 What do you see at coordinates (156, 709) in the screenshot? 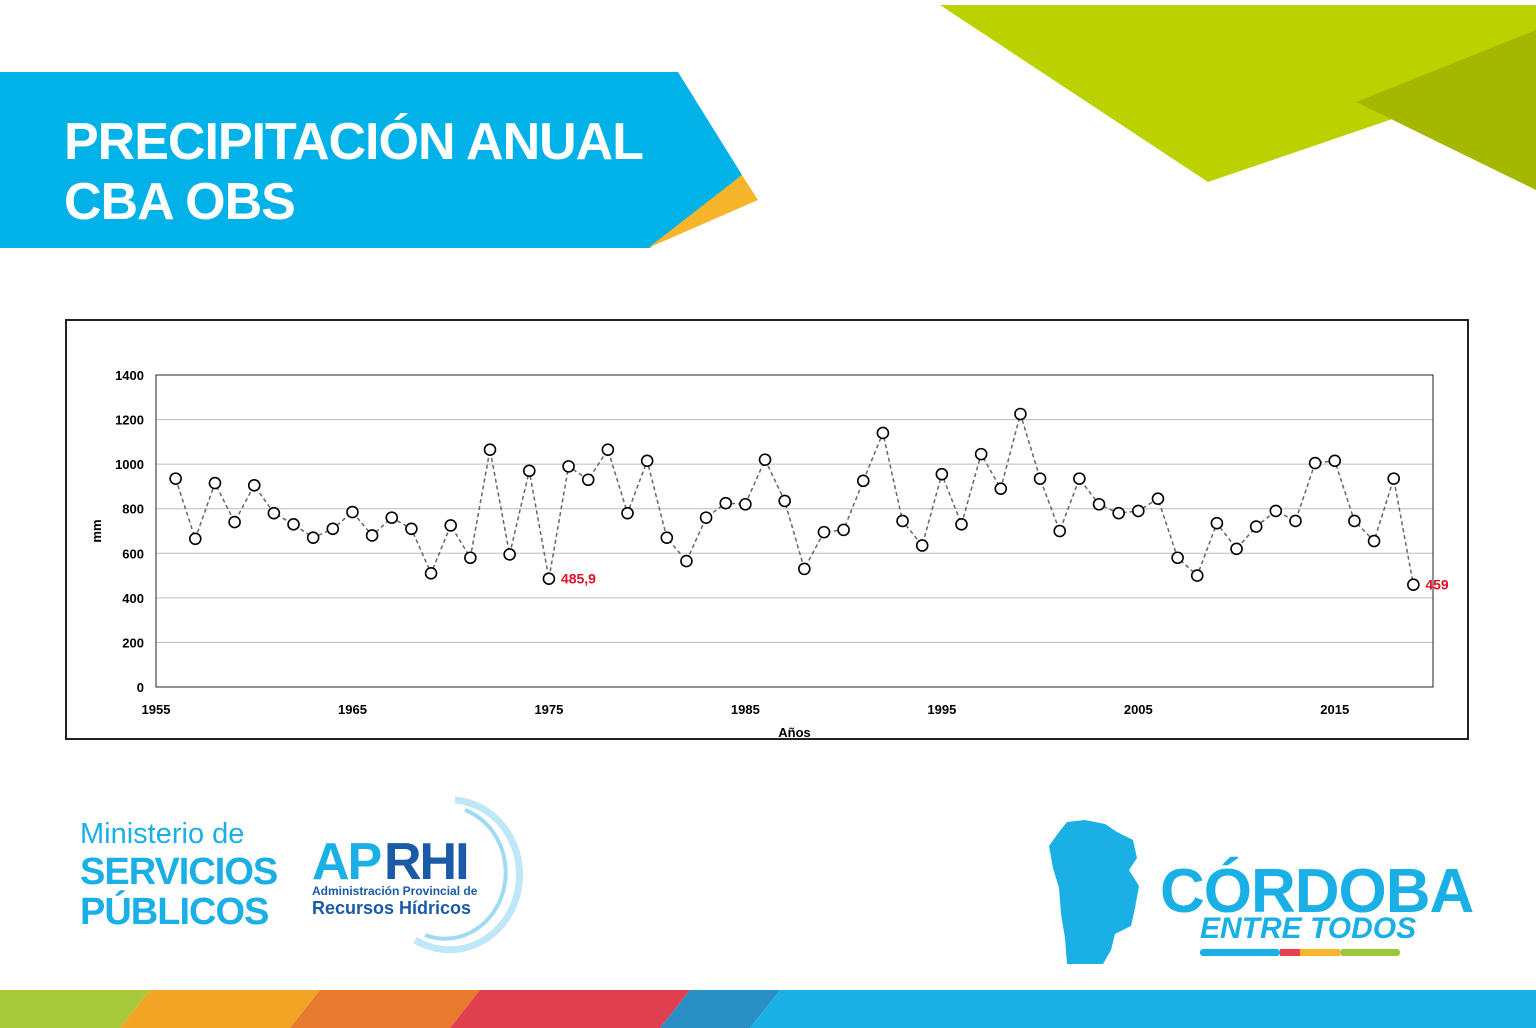
I see `x-tick-label: 1955` at bounding box center [156, 709].